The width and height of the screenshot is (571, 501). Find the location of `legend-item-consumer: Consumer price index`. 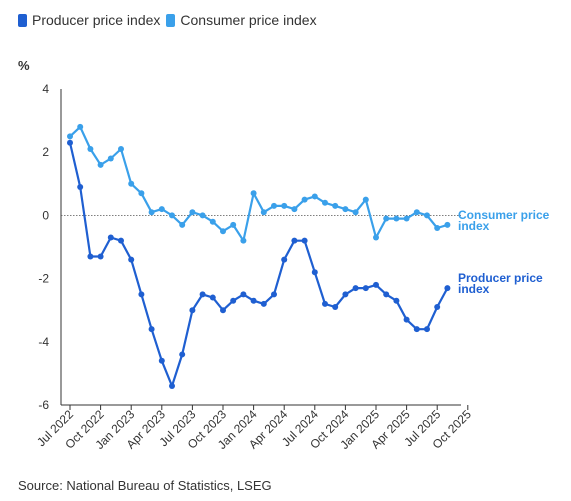

legend-item-consumer: Consumer price index is located at coordinates (241, 20).